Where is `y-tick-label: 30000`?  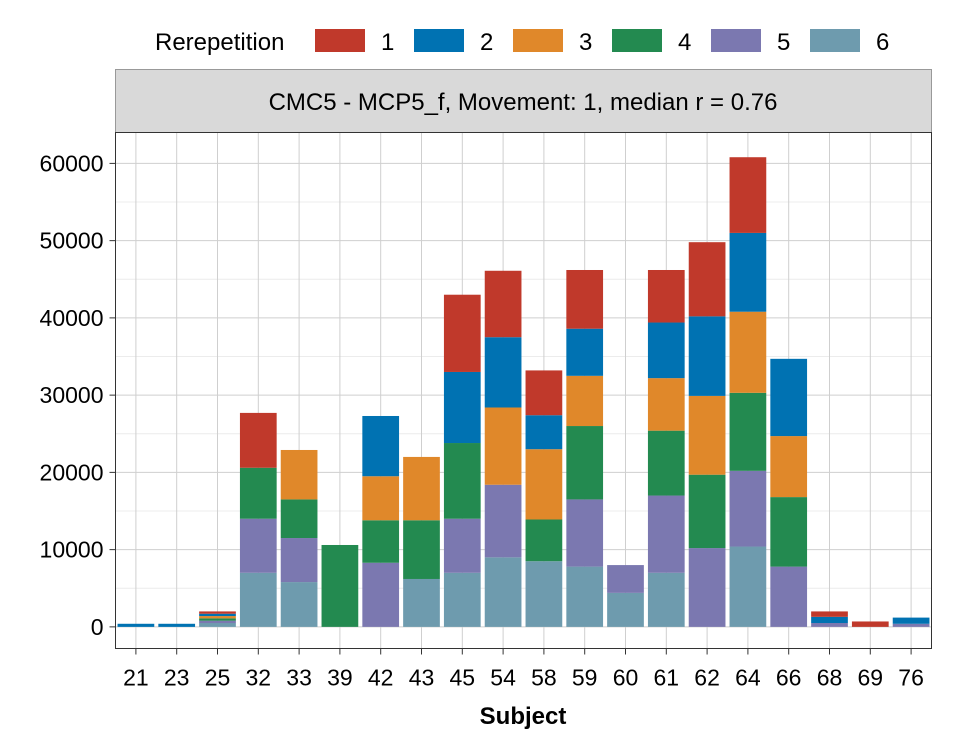
y-tick-label: 30000 is located at coordinates (72, 395).